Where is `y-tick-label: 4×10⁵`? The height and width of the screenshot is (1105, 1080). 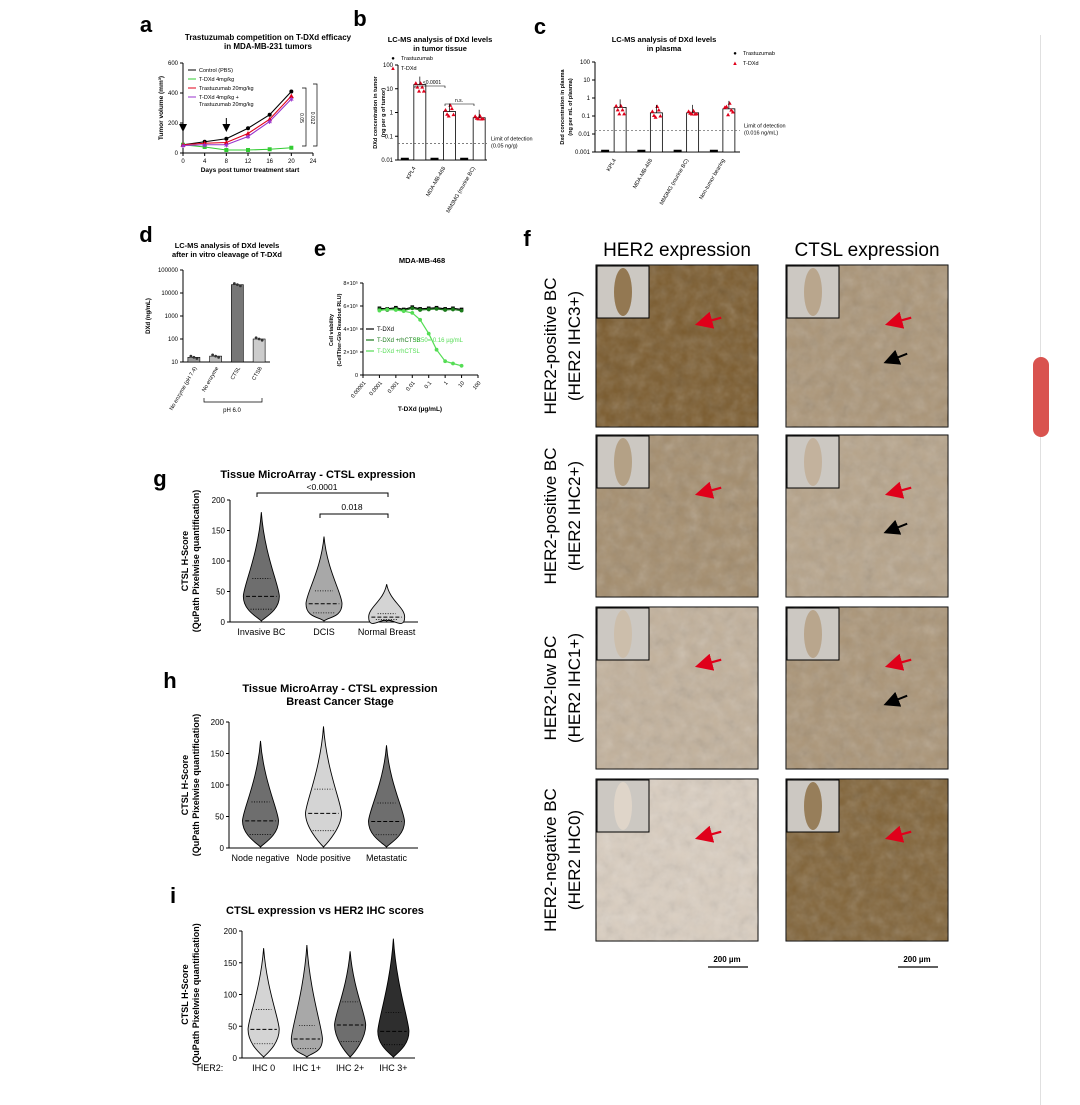 y-tick-label: 4×10⁵ is located at coordinates (350, 329).